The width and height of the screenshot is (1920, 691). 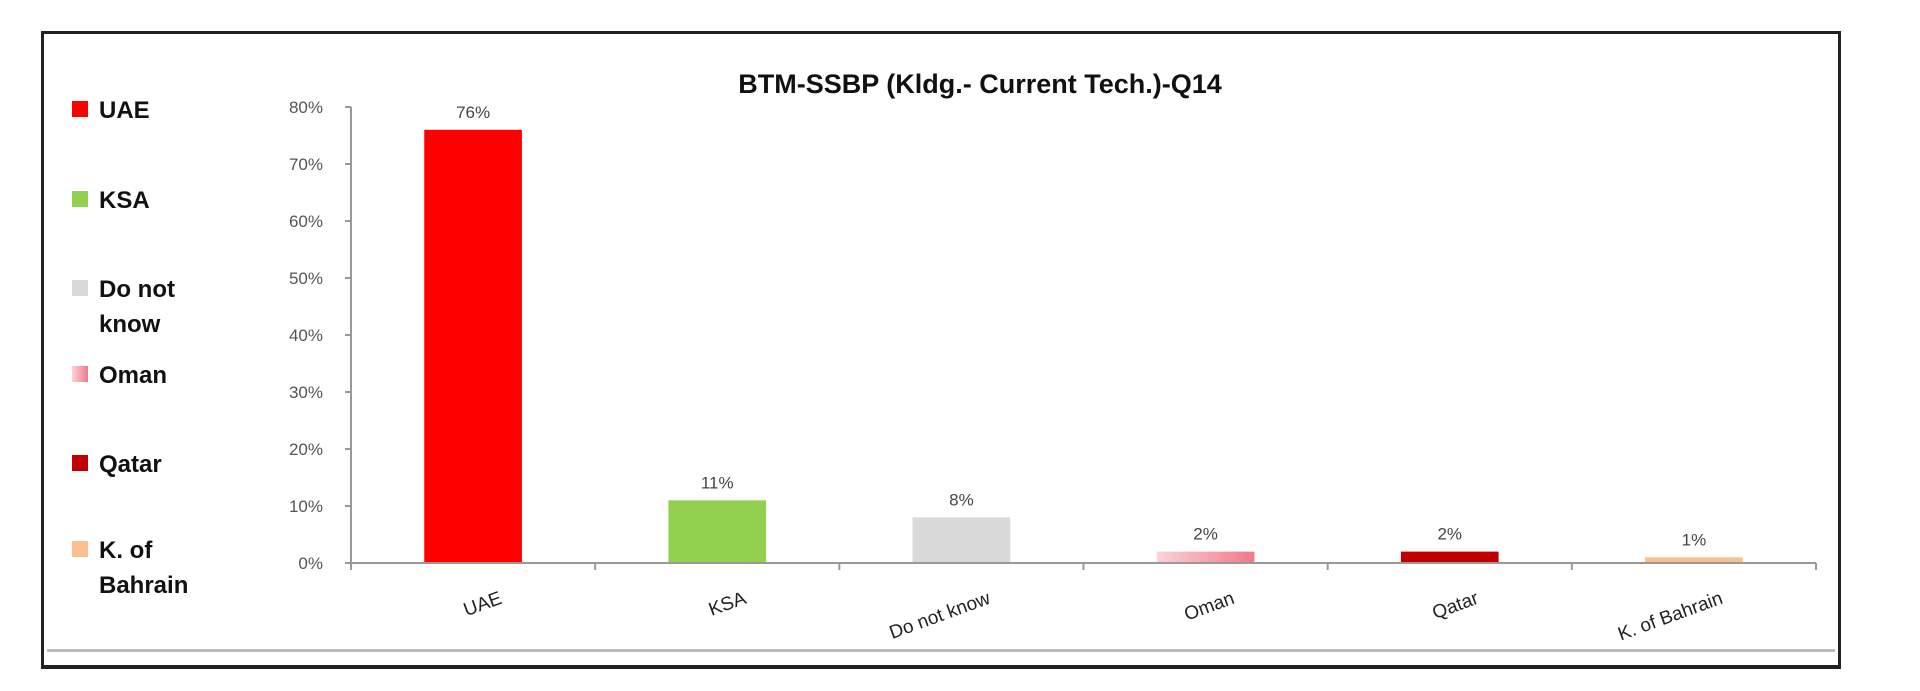 I want to click on x-category-label: Qatar, so click(x=1456, y=606).